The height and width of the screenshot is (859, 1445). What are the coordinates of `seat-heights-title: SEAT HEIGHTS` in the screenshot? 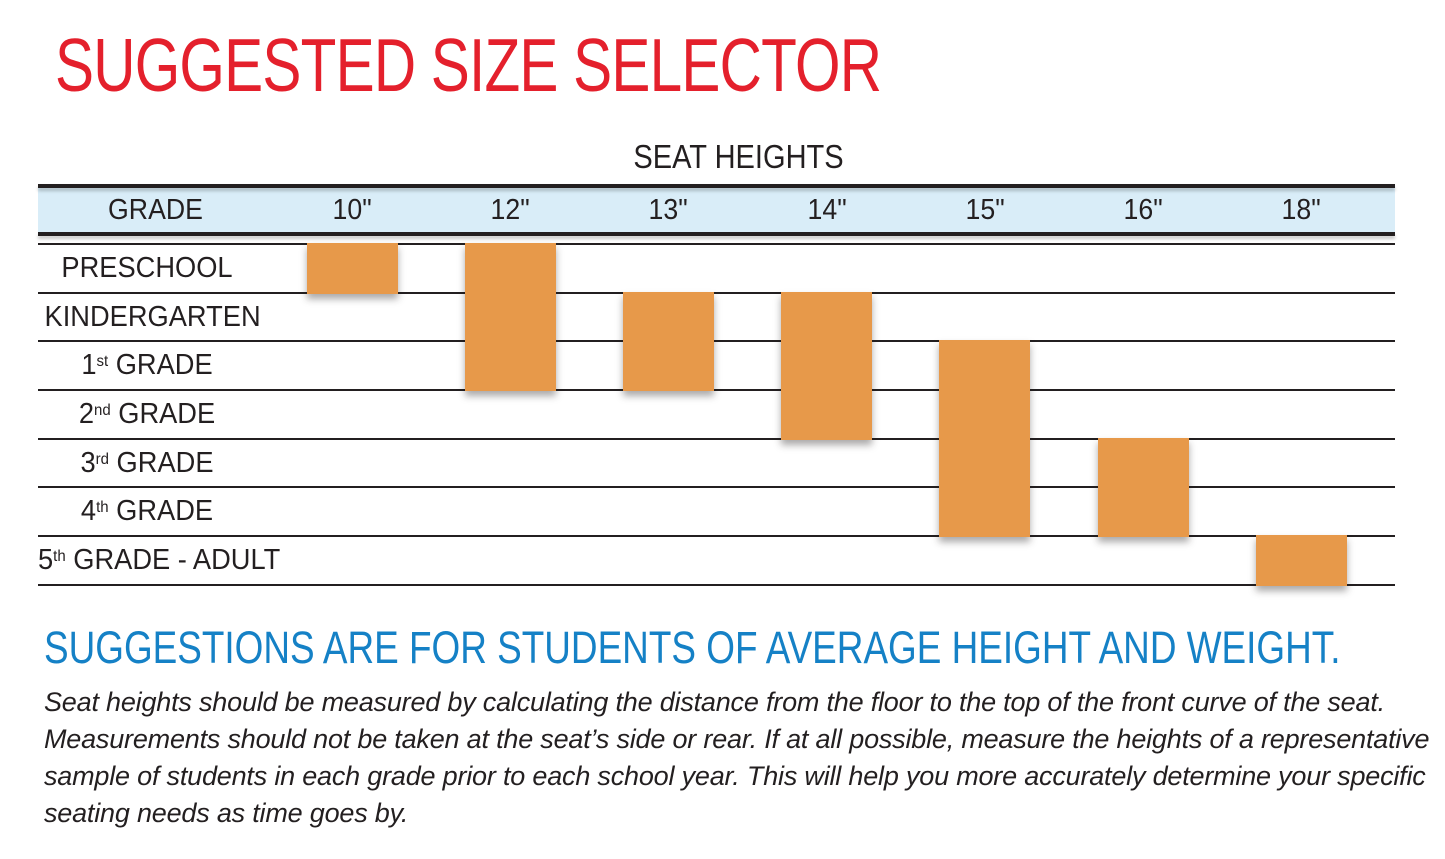 It's located at (738, 156).